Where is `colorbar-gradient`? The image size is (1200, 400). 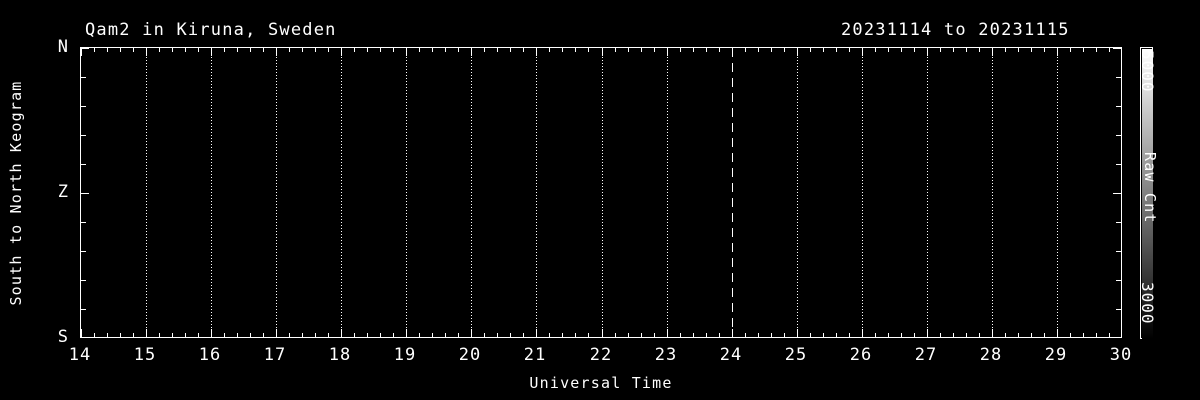
colorbar-gradient is located at coordinates (1147, 194).